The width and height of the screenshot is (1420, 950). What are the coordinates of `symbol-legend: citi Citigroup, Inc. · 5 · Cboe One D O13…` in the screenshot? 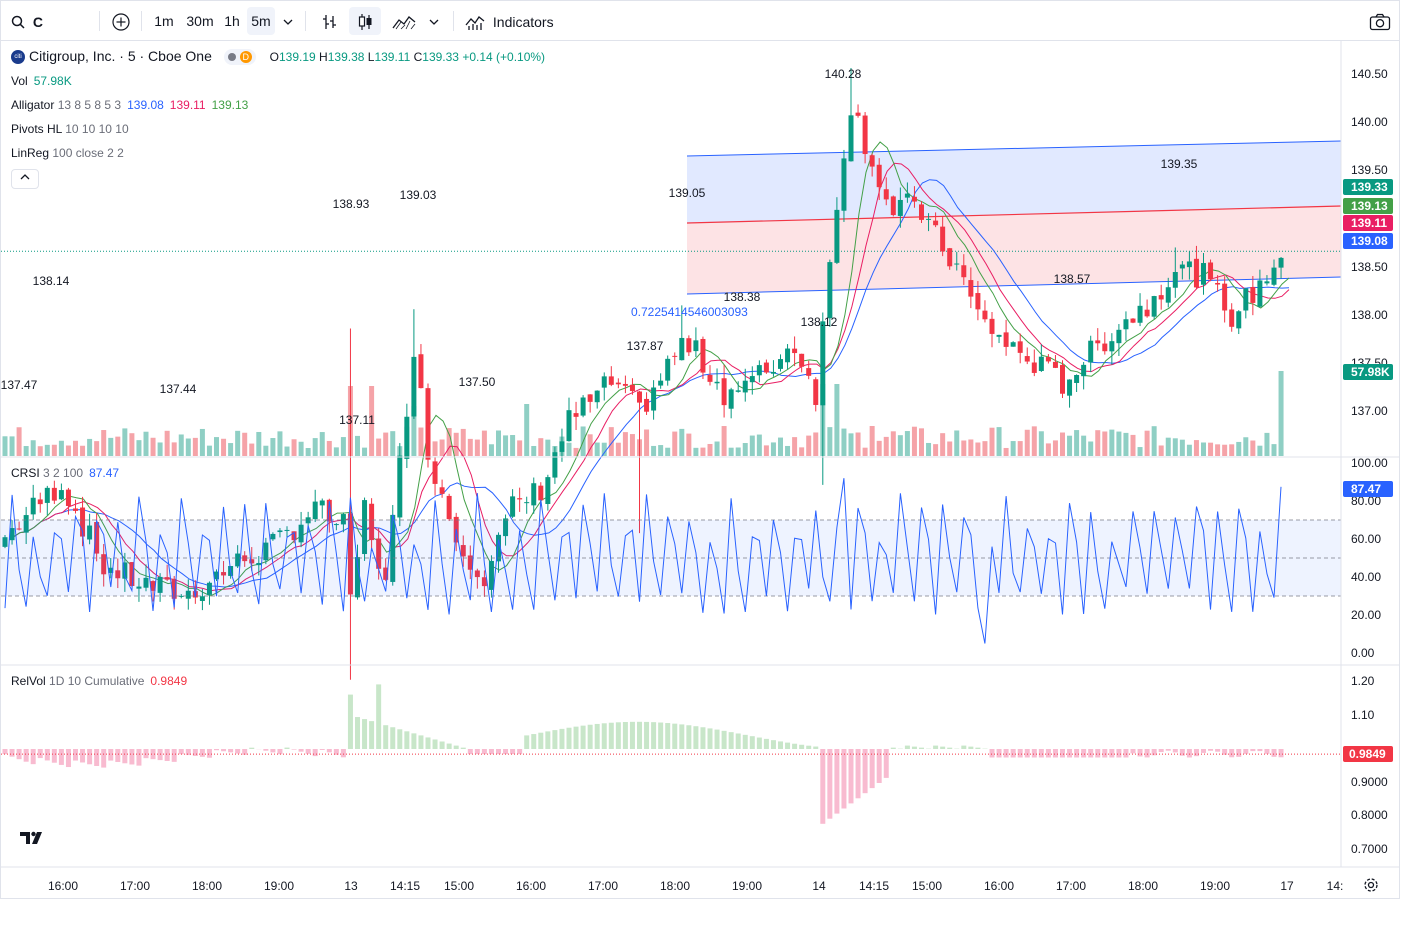 It's located at (278, 57).